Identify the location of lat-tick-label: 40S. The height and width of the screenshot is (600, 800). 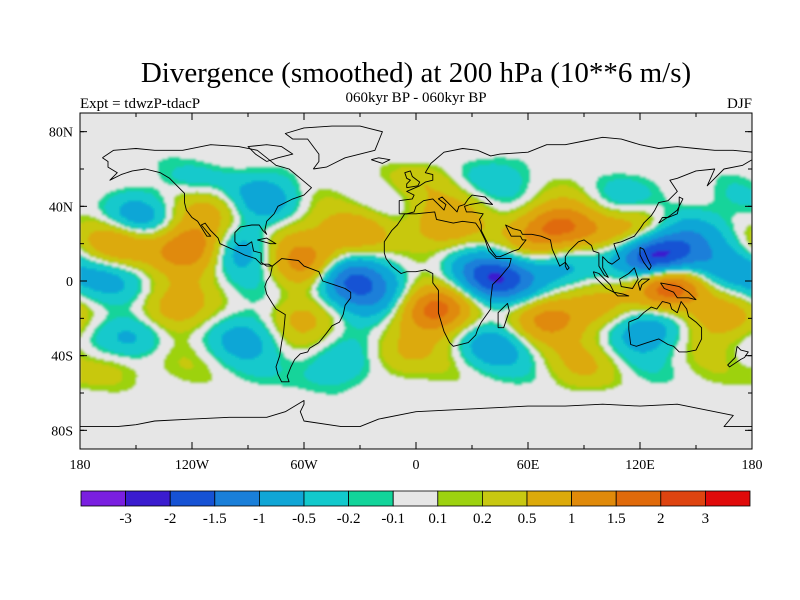
(62, 357).